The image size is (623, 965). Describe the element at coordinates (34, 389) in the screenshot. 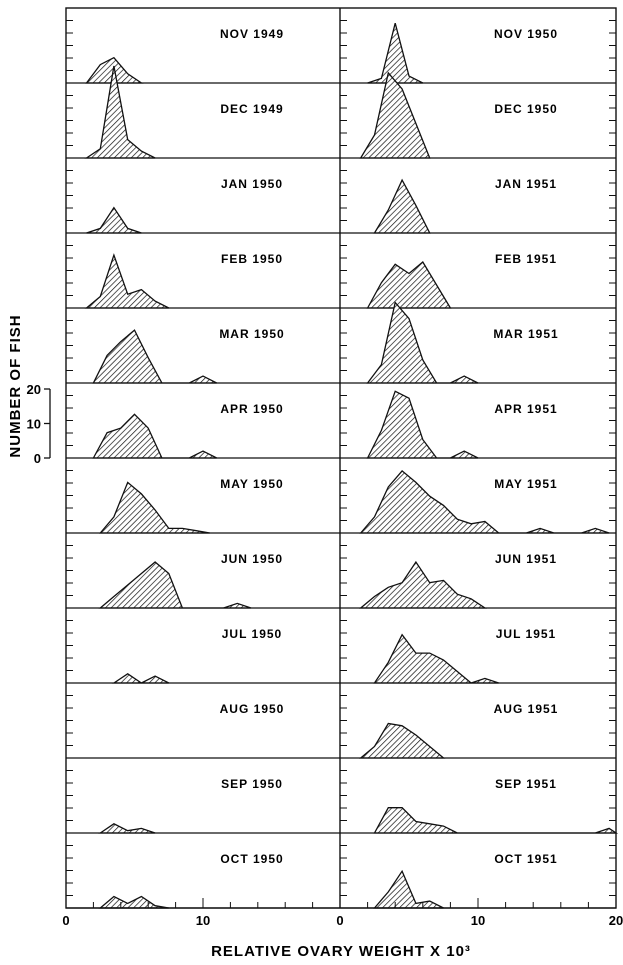

I see `y-scale-label: 20` at that location.